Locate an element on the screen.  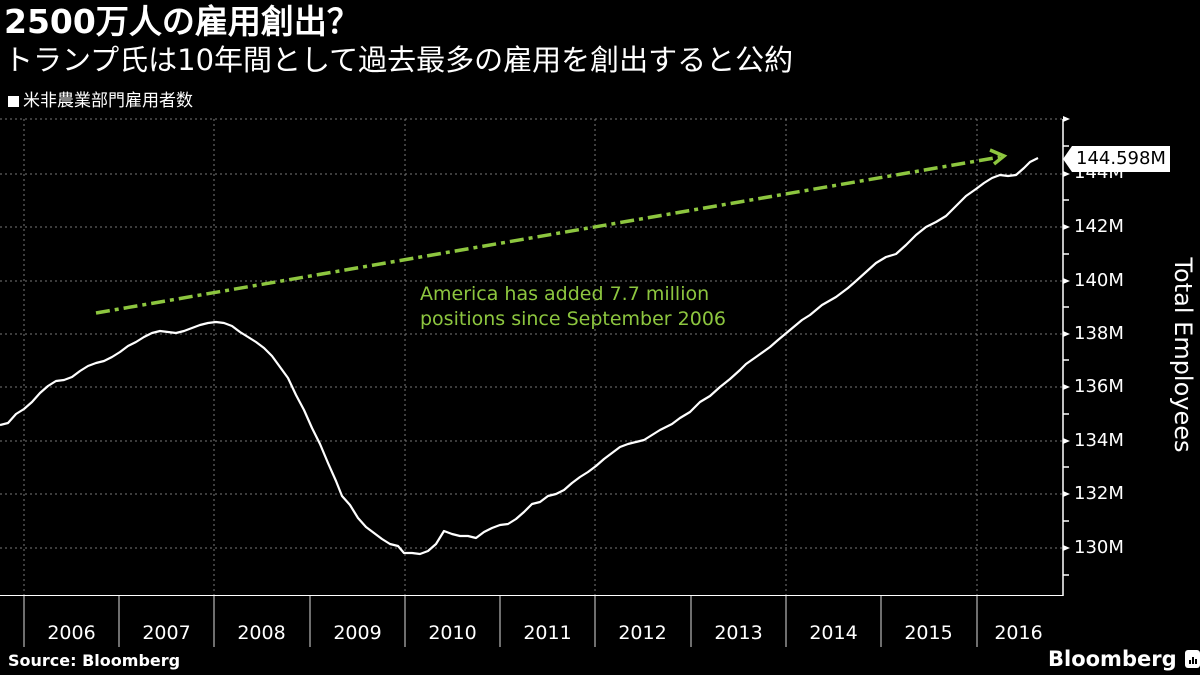
x-tick-2012: 2012 is located at coordinates (642, 633).